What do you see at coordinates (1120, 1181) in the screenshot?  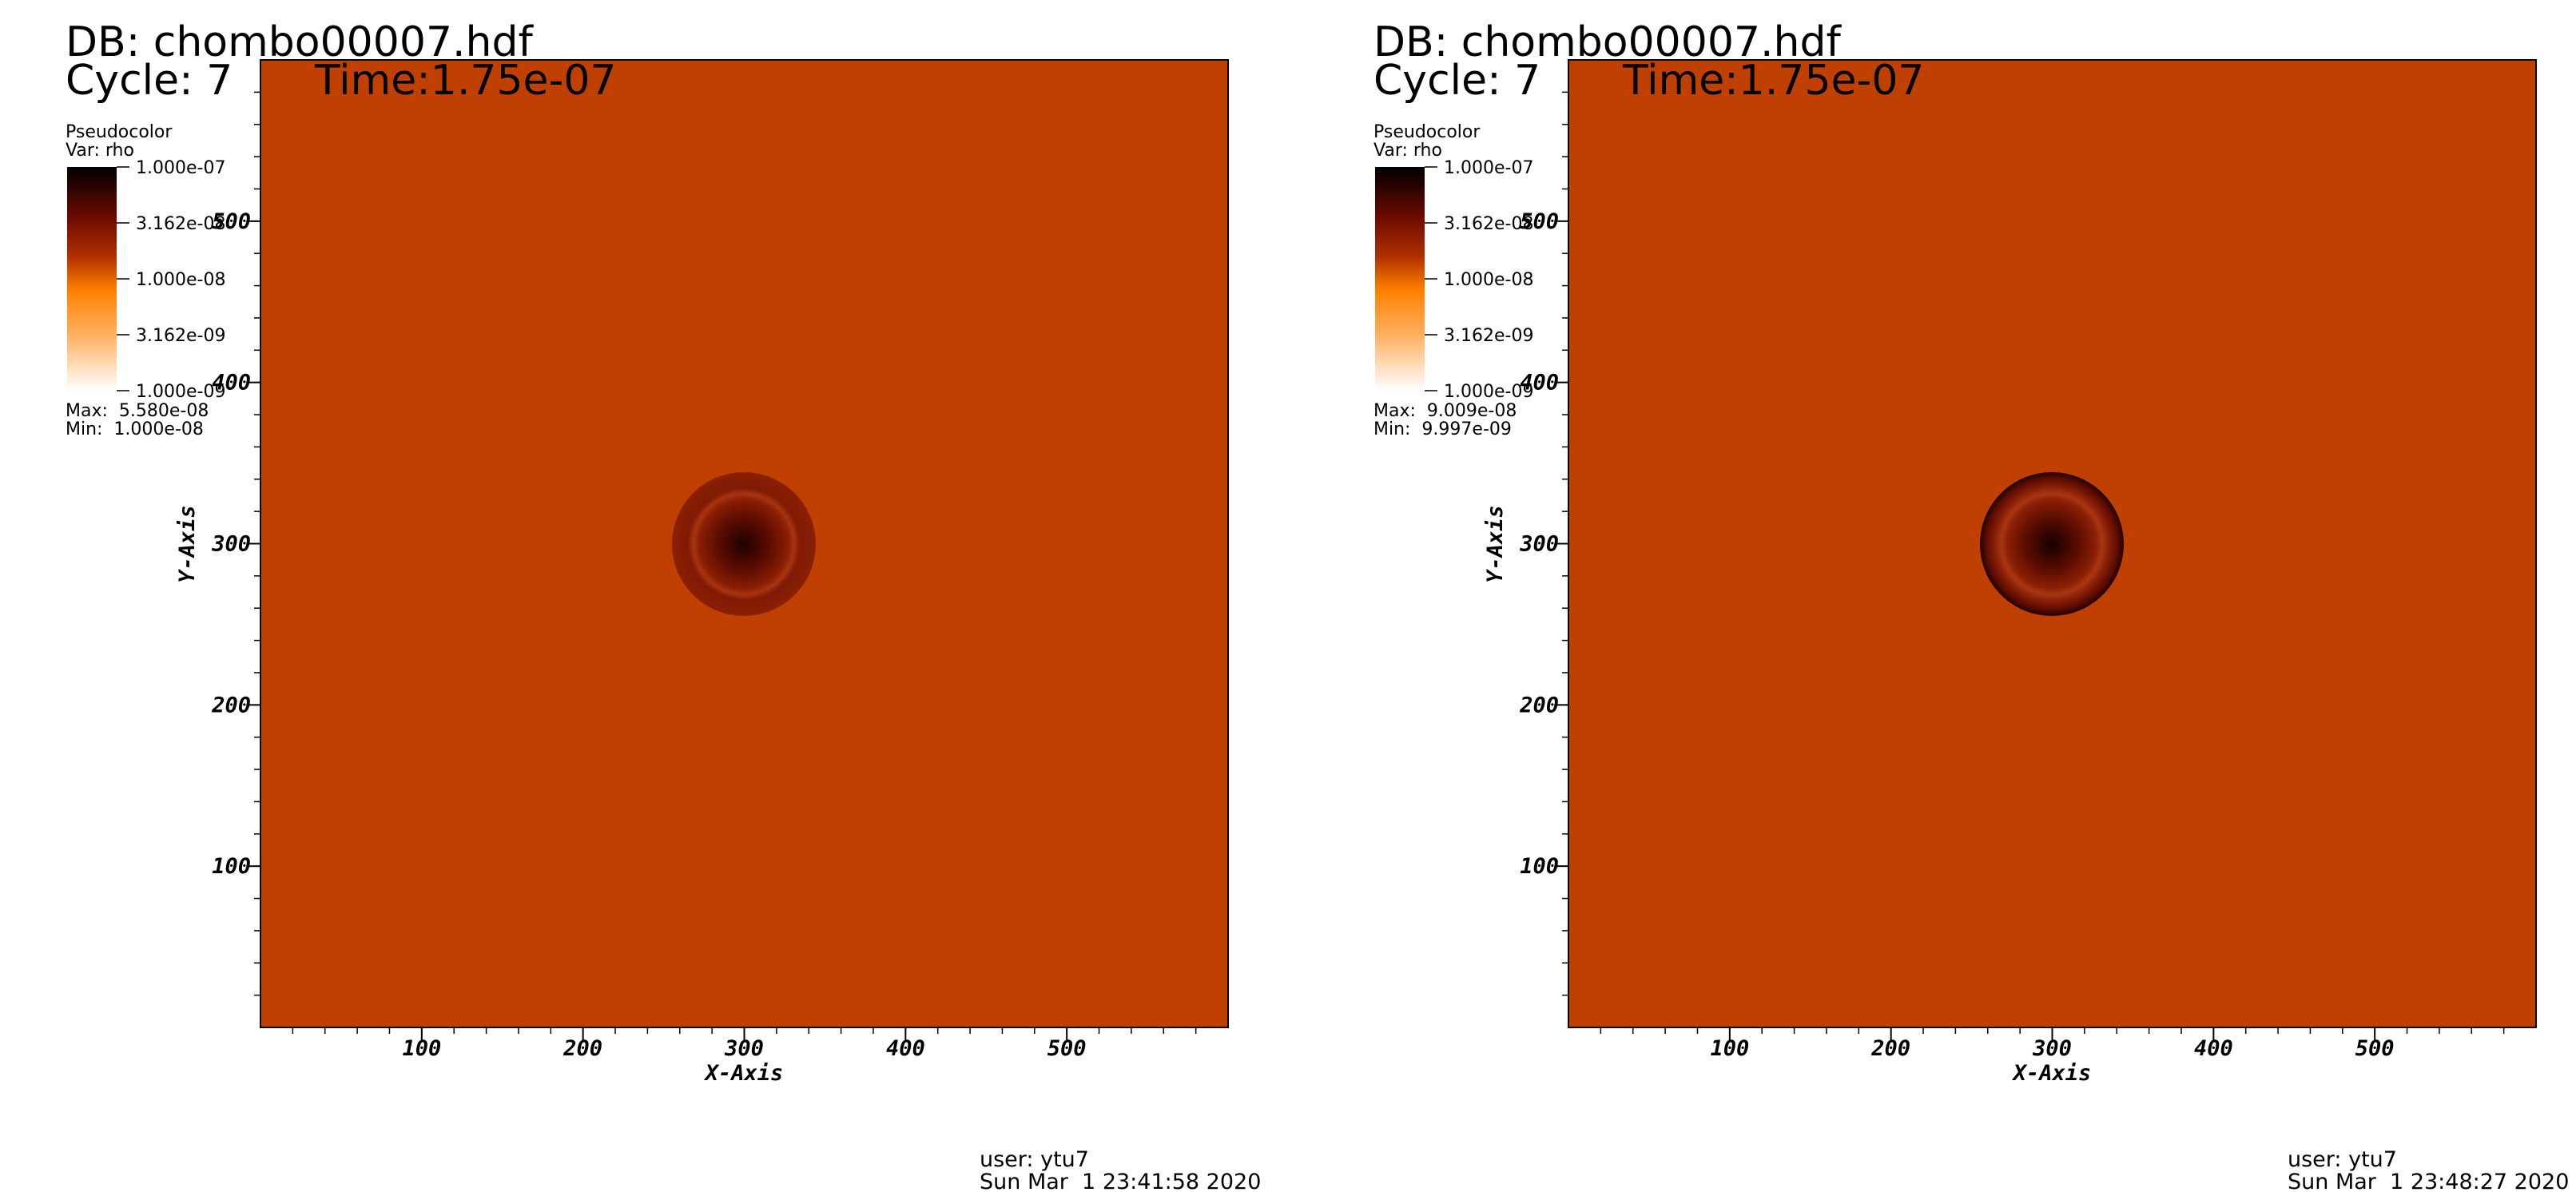 I see `date: Sun Mar 1 23:41:58 2020` at bounding box center [1120, 1181].